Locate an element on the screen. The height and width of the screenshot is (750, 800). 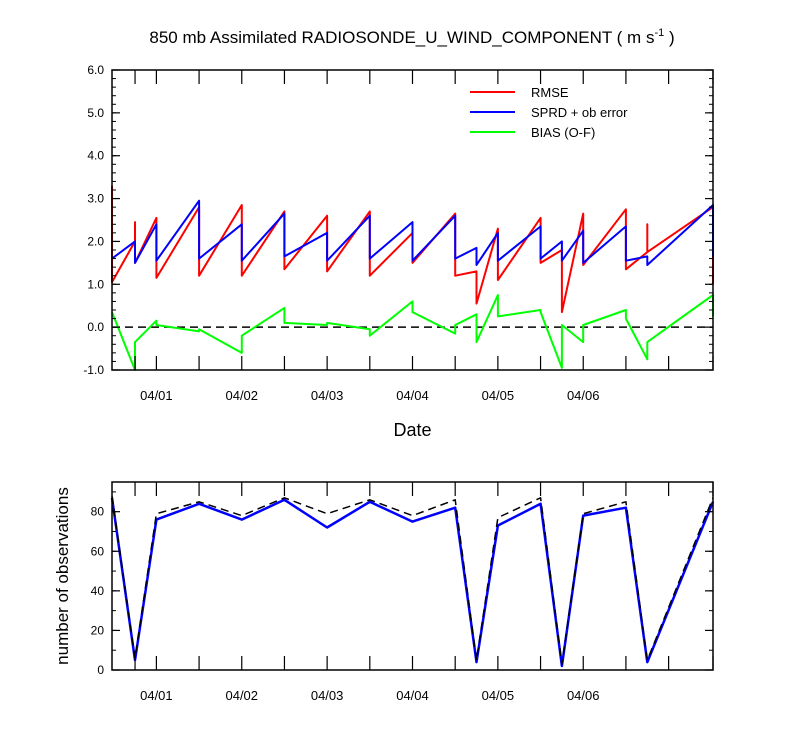
bottom-xtick-label: 04/02 is located at coordinates (241, 695).